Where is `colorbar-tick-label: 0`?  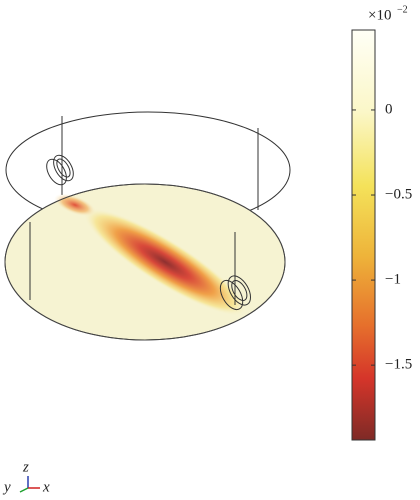 colorbar-tick-label: 0 is located at coordinates (389, 109).